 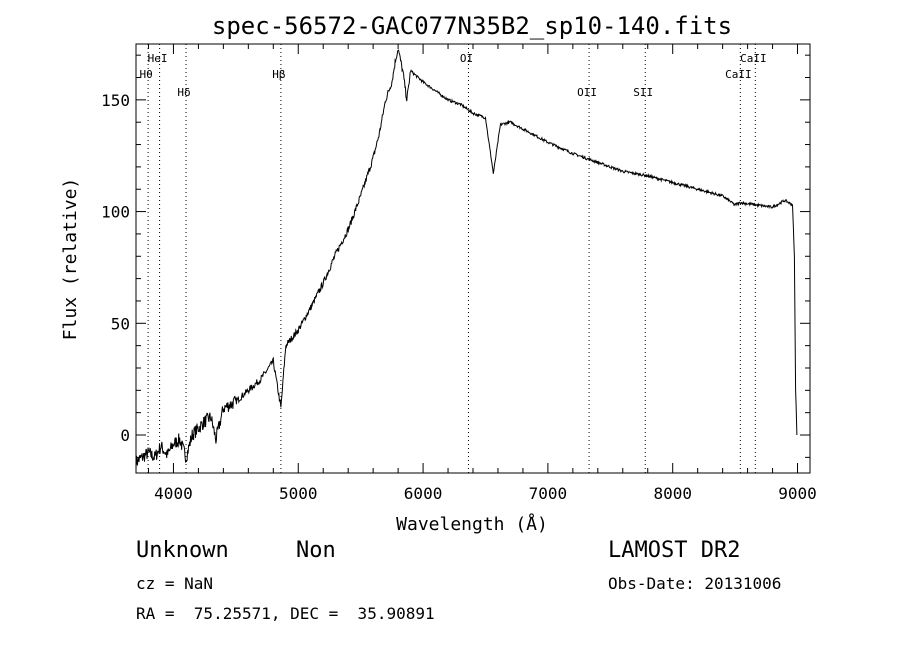 What do you see at coordinates (472, 524) in the screenshot?
I see `x-axis-label: Wavelength (Å)` at bounding box center [472, 524].